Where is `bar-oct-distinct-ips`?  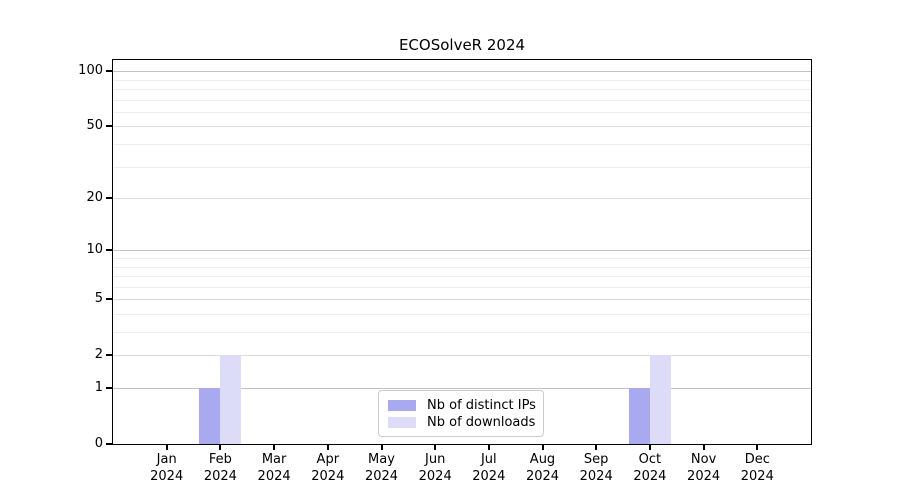 bar-oct-distinct-ips is located at coordinates (639, 416).